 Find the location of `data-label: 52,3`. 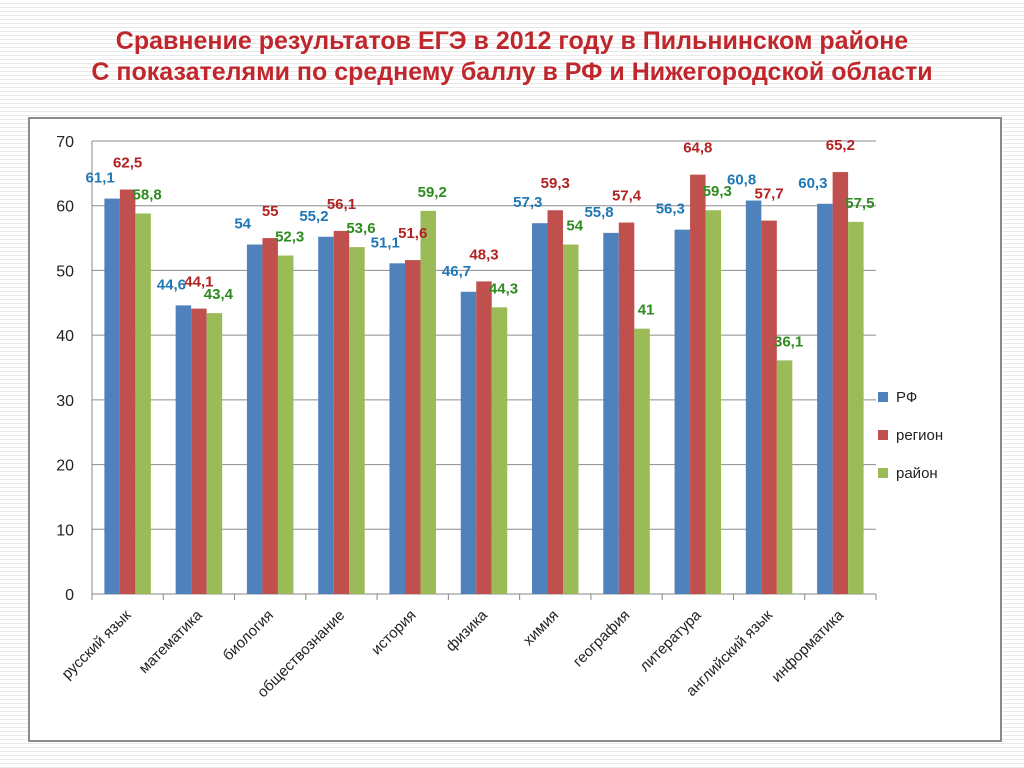

data-label: 52,3 is located at coordinates (289, 237).